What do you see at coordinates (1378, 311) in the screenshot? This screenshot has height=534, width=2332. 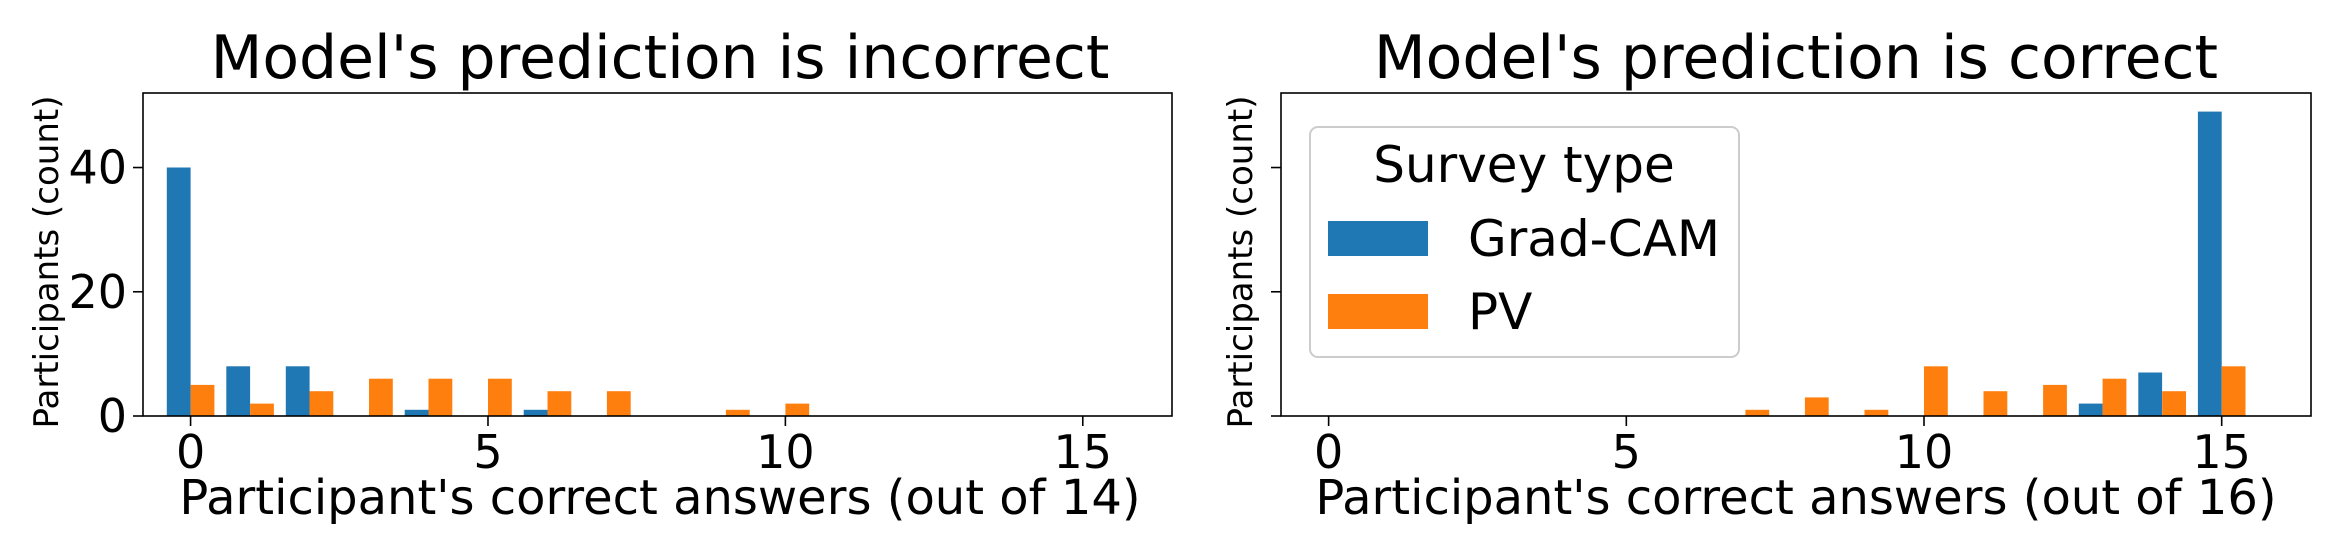 I see `legend-swatch-pv` at bounding box center [1378, 311].